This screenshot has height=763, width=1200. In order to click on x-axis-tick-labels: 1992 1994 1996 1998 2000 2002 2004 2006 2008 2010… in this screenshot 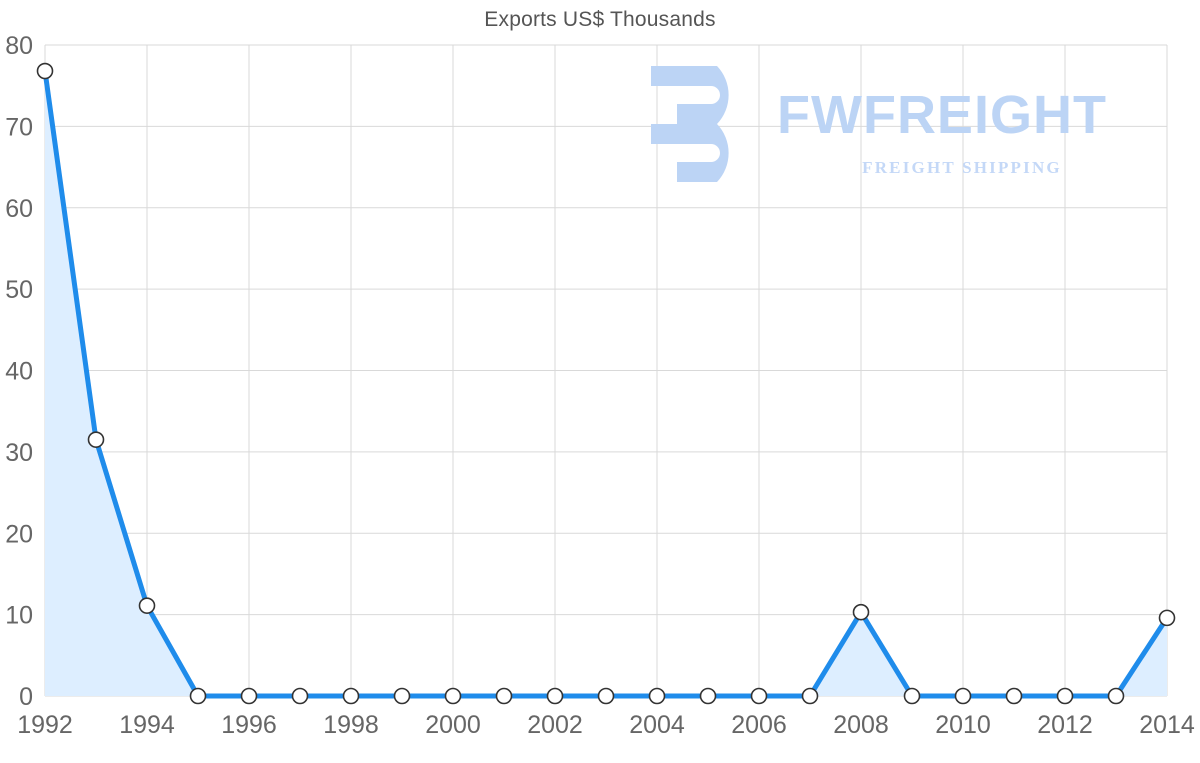, I will do `click(606, 725)`.